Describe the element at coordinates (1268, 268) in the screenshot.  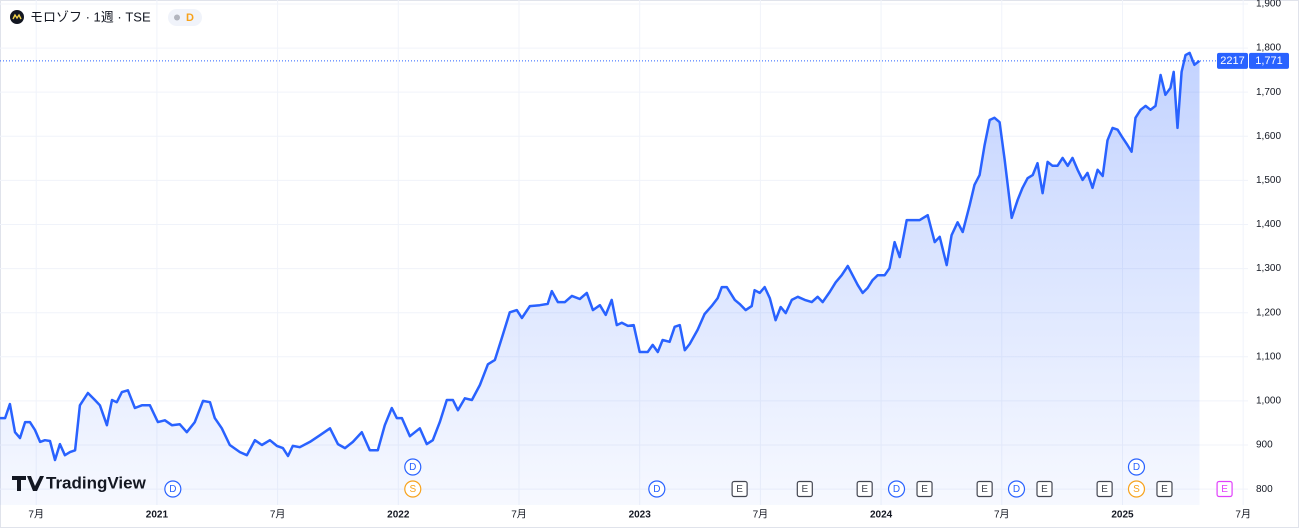
I see `y-tick-label: 1,300` at that location.